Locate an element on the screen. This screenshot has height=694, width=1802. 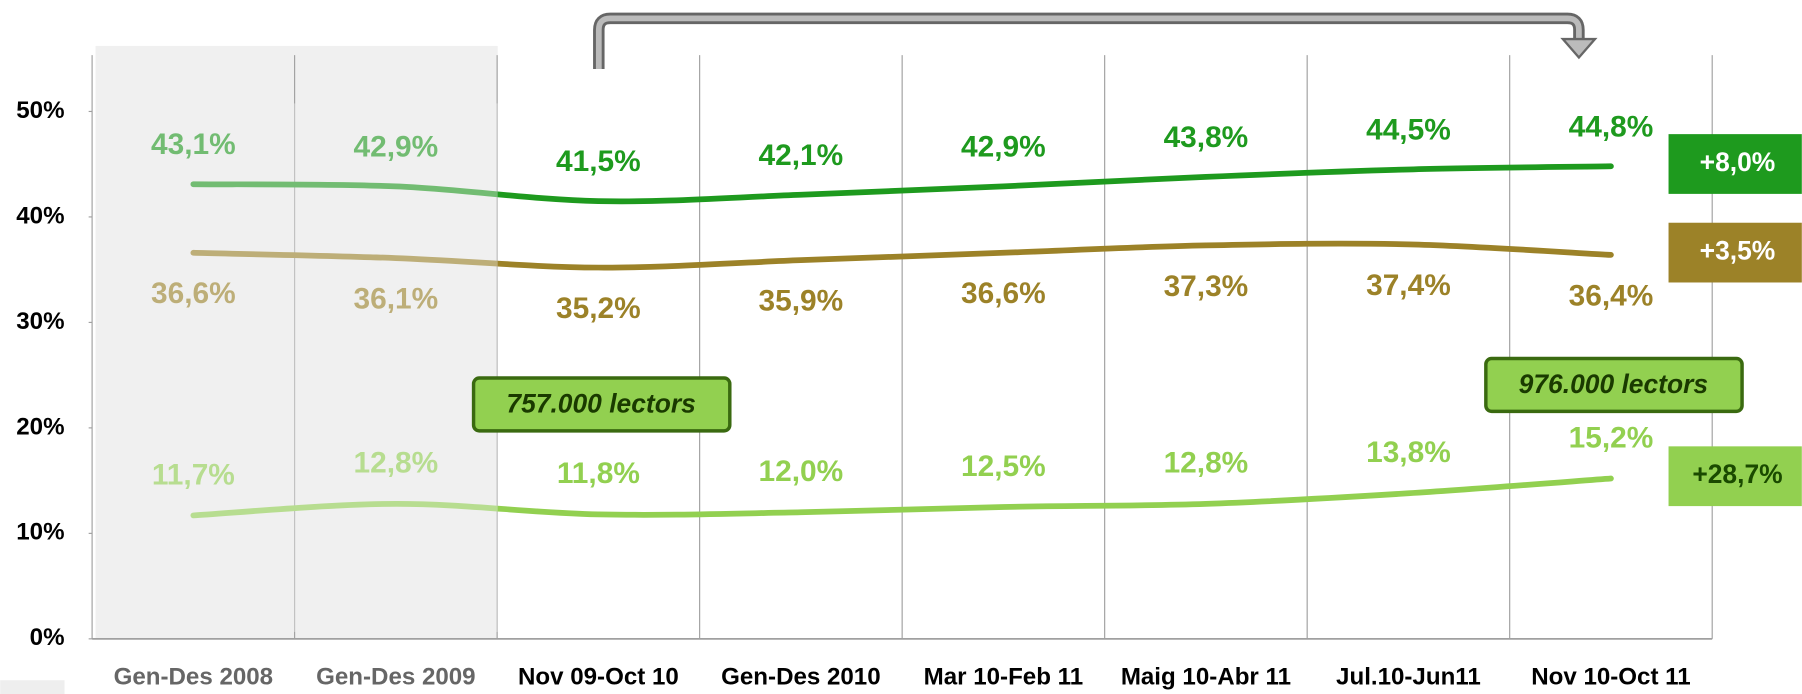
data-label: 11,8% is located at coordinates (598, 473).